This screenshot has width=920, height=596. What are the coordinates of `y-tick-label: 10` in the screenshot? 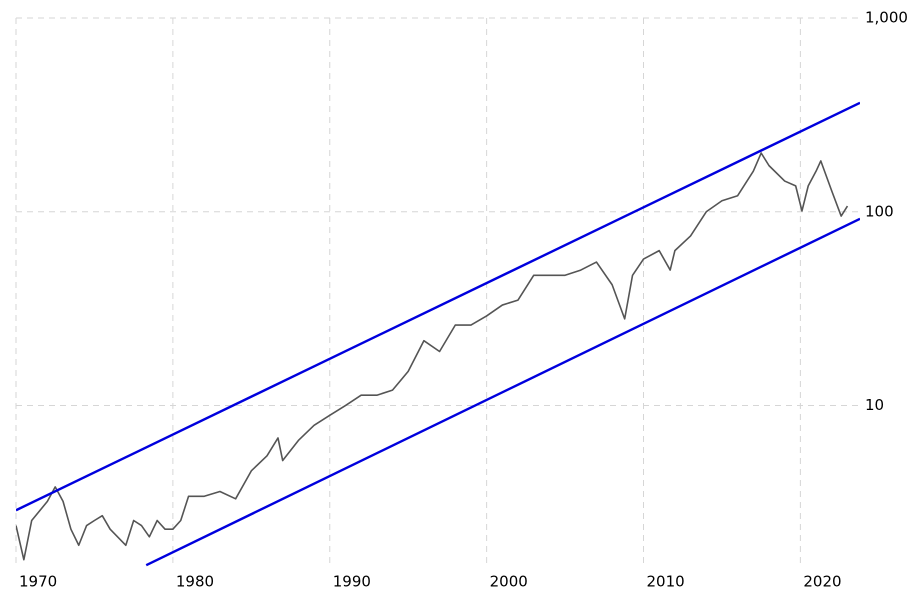 It's located at (874, 405).